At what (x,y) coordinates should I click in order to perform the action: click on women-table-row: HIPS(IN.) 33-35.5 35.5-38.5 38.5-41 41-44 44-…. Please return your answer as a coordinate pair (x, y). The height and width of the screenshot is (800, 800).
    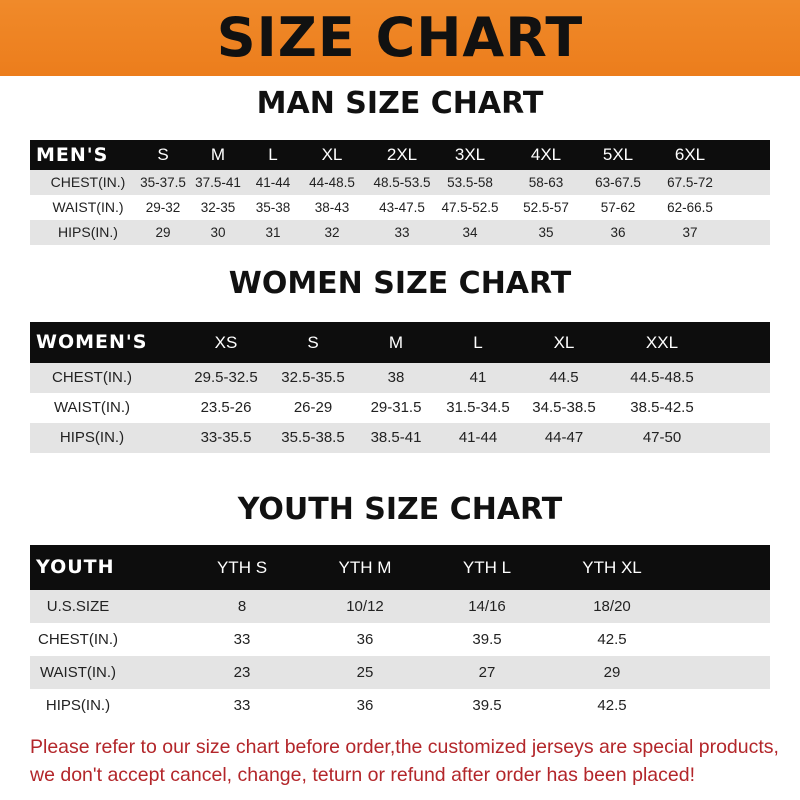
    Looking at the image, I should click on (400, 438).